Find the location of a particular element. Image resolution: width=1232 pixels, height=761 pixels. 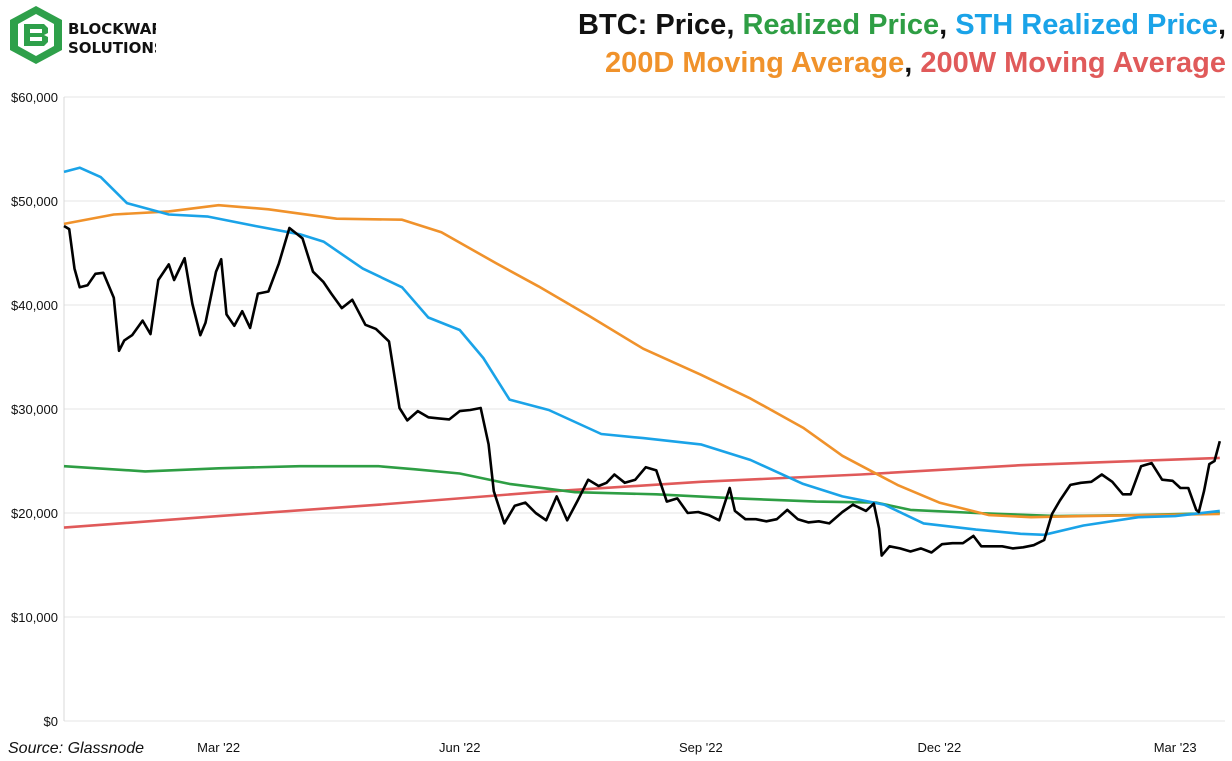

y-tick-label: $20,000 is located at coordinates (34, 513).